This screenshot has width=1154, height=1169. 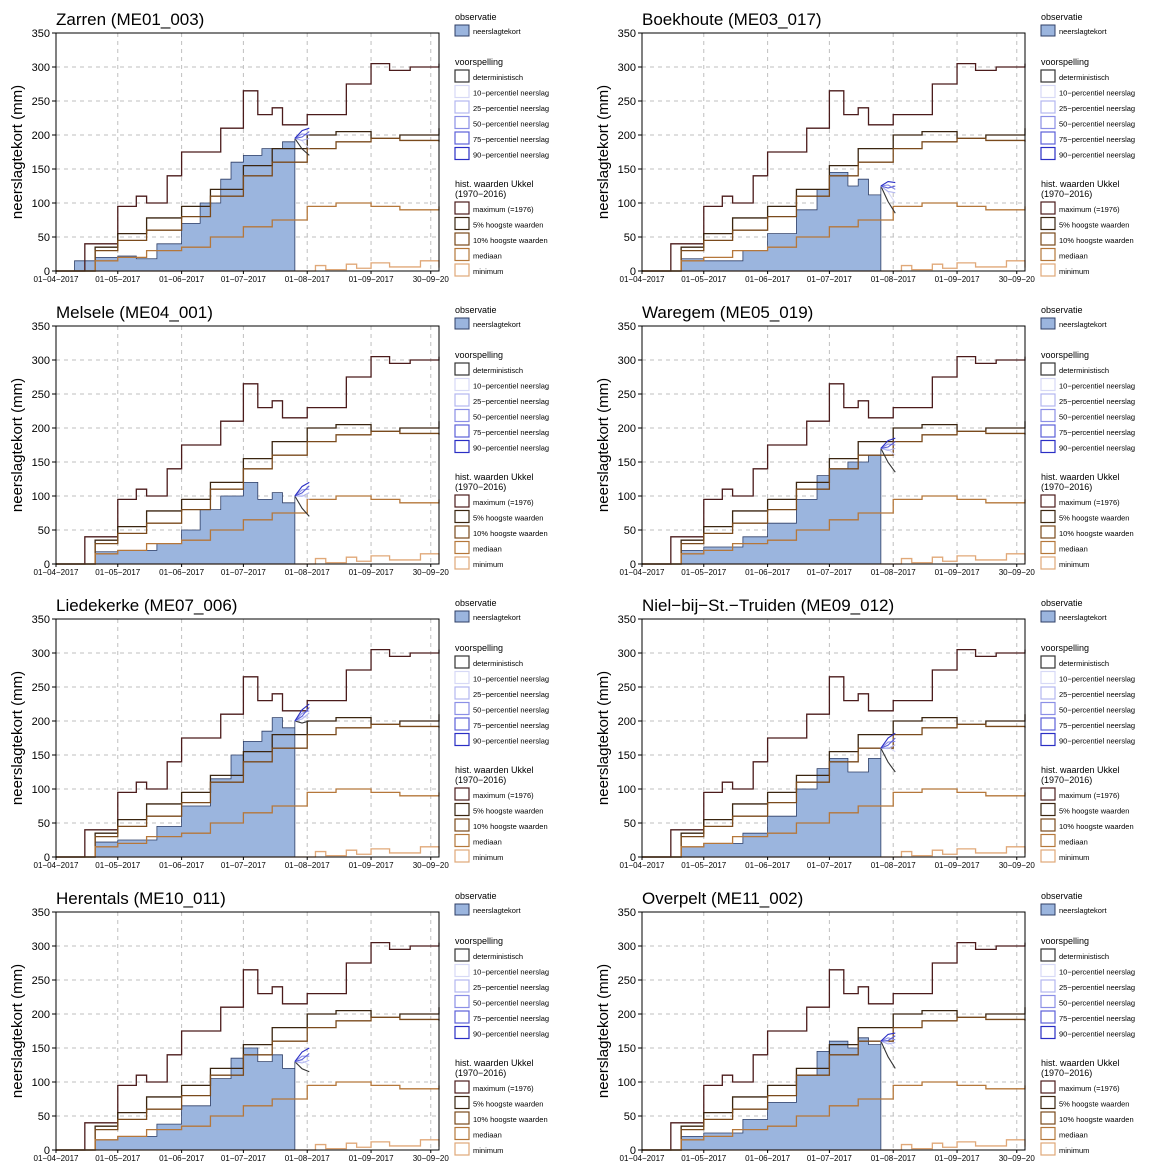 I want to click on legend-hist-item: 5% hoogste waarden, so click(x=1094, y=1104).